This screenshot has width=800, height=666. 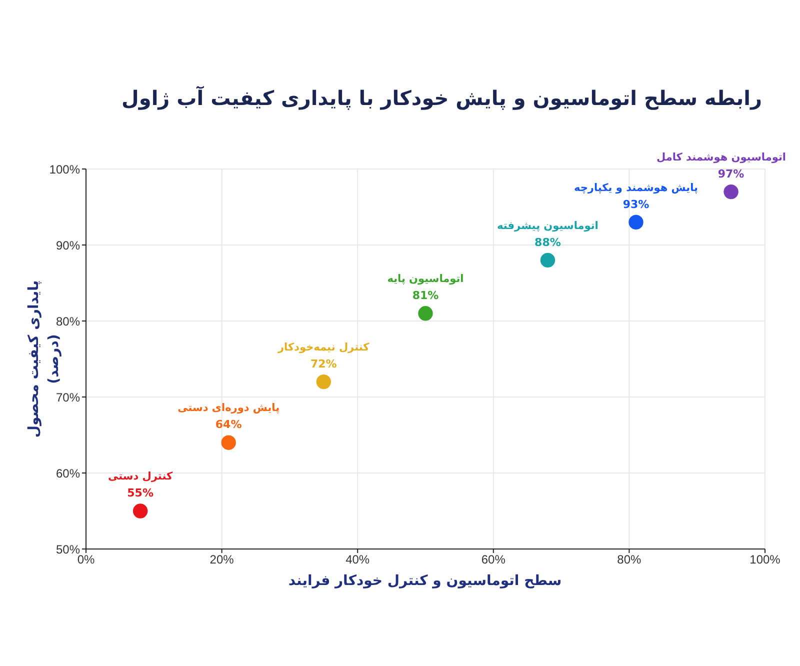 I want to click on y-tick-label: 70%, so click(x=68, y=397).